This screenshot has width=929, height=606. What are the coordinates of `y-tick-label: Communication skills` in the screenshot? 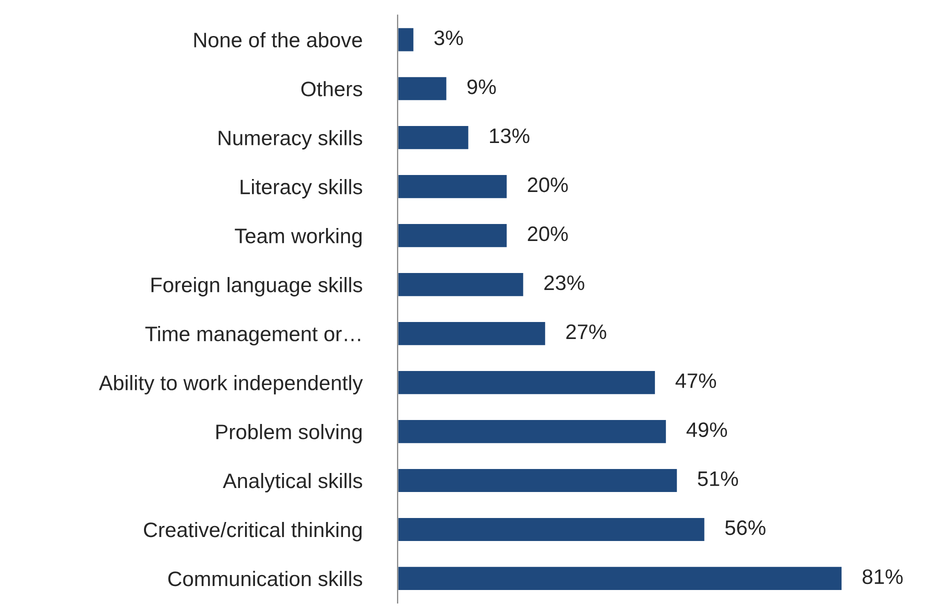 It's located at (265, 578).